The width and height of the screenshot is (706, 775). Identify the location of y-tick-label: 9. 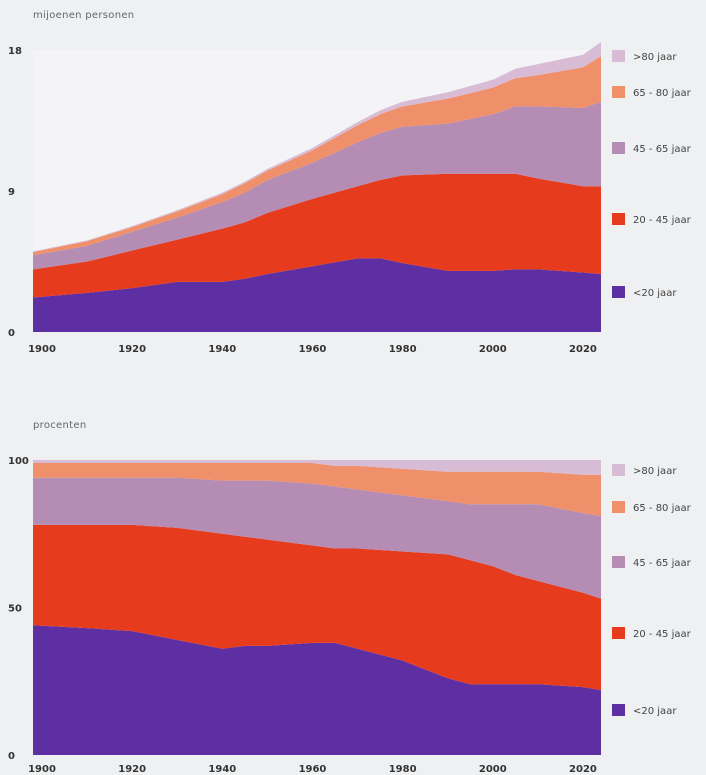
(11, 192).